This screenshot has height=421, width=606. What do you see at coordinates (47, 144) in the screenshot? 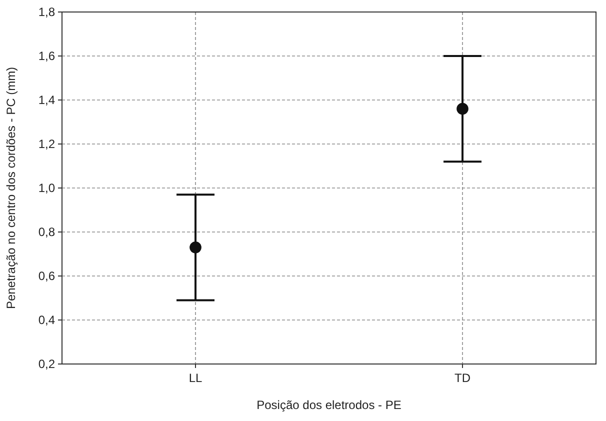
I see `y-tick-label: 1,2` at bounding box center [47, 144].